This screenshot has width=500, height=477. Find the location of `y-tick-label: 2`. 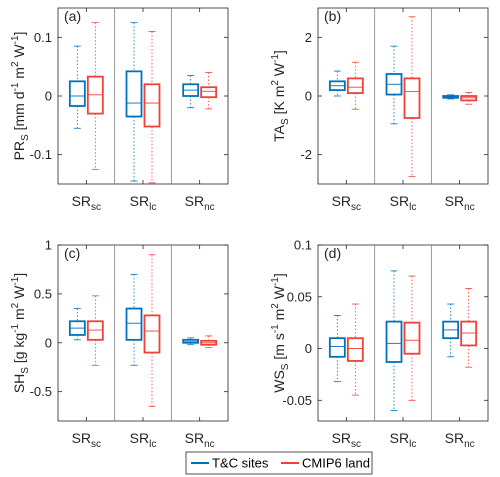

y-tick-label: 2 is located at coordinates (308, 37).